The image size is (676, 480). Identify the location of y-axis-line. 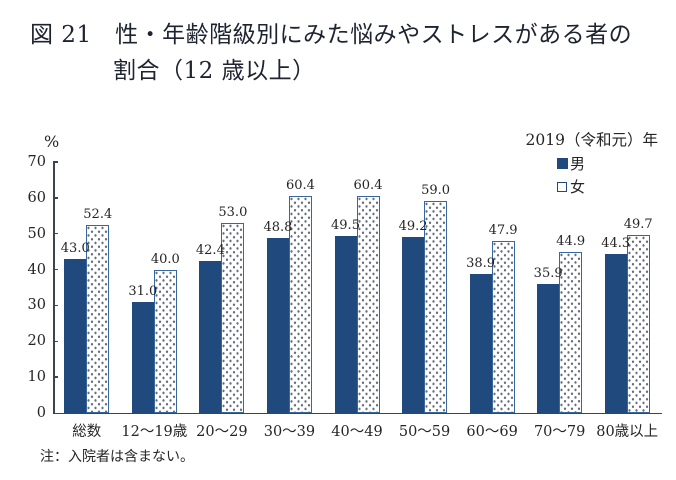
(54, 288).